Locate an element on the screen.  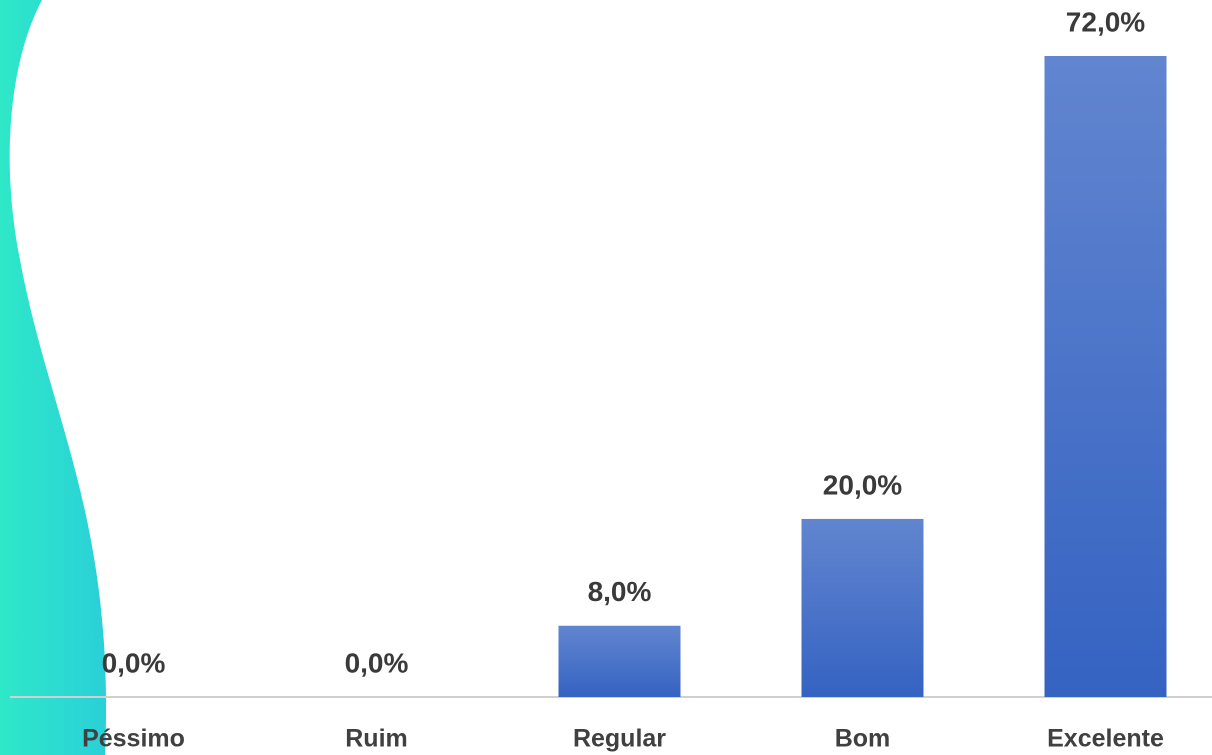
x-tick-label: Regular is located at coordinates (619, 739).